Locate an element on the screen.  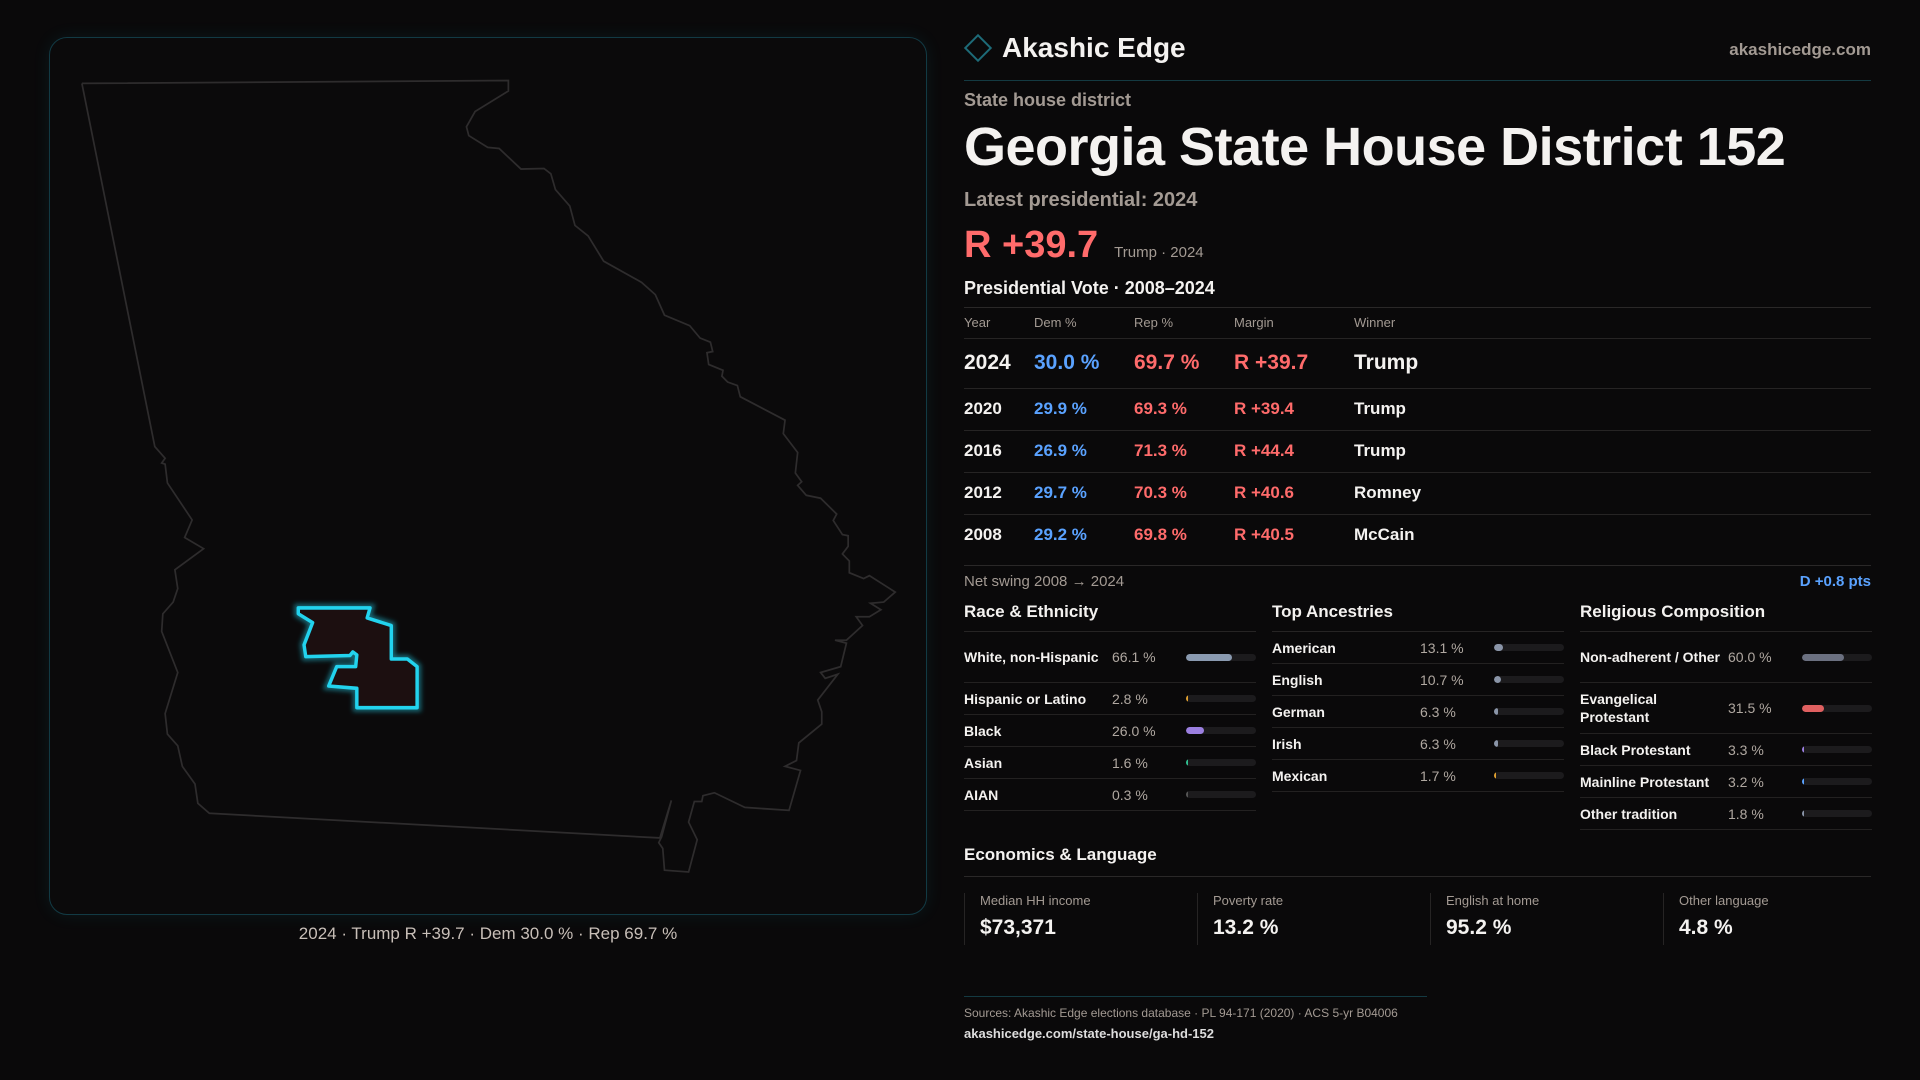
stat-row: American 13.1 % is located at coordinates (1418, 648).